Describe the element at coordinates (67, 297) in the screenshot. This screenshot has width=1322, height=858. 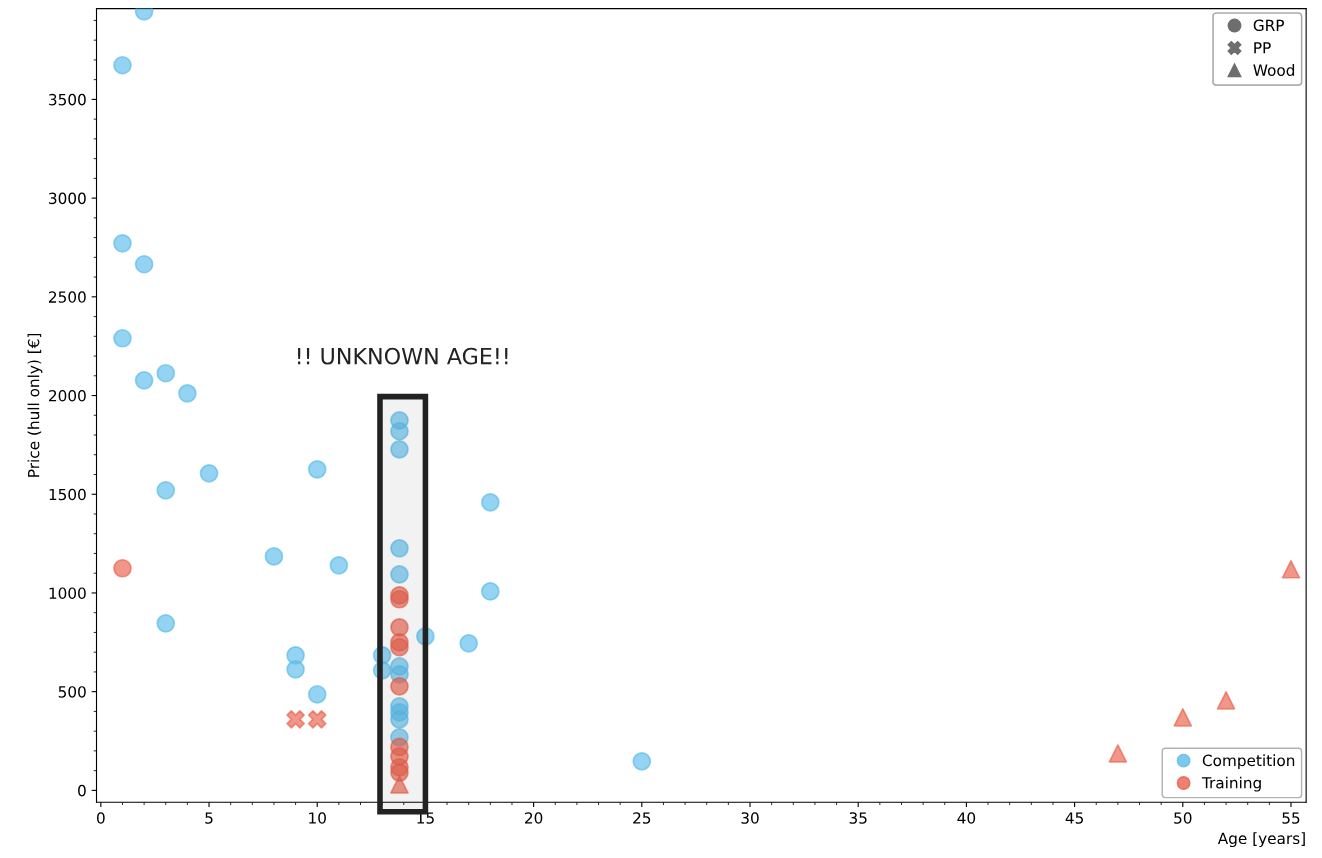
I see `y-tick-label: 2500` at that location.